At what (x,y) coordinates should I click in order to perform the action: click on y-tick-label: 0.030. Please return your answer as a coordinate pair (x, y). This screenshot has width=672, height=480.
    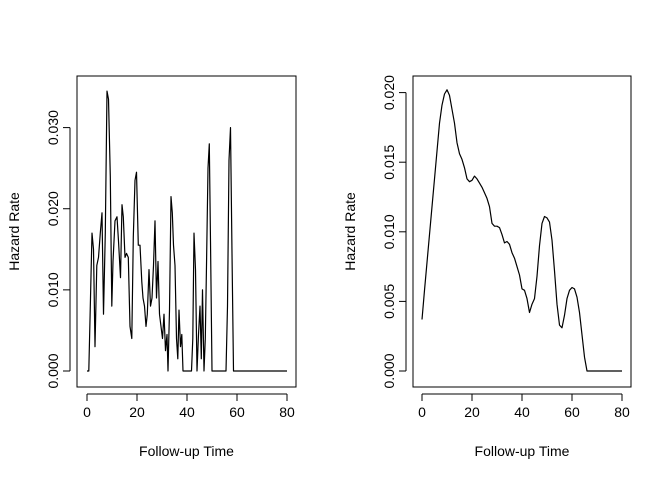
    Looking at the image, I should click on (53, 127).